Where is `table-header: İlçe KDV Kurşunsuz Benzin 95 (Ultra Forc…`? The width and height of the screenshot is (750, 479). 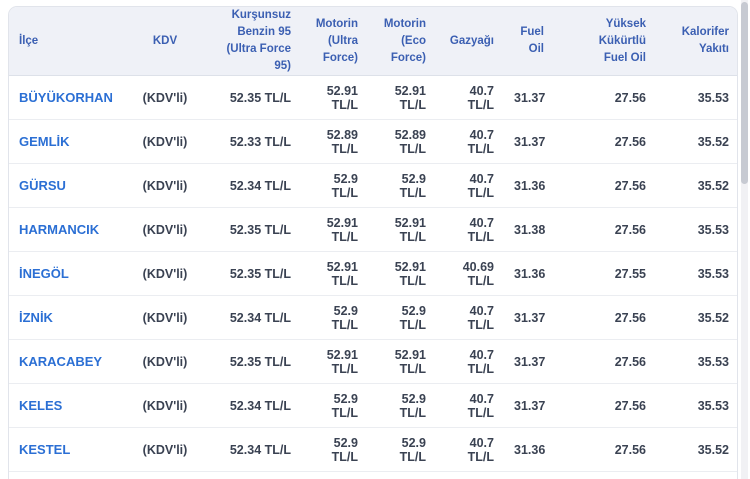 table-header: İlçe KDV Kurşunsuz Benzin 95 (Ultra Forc… is located at coordinates (373, 41).